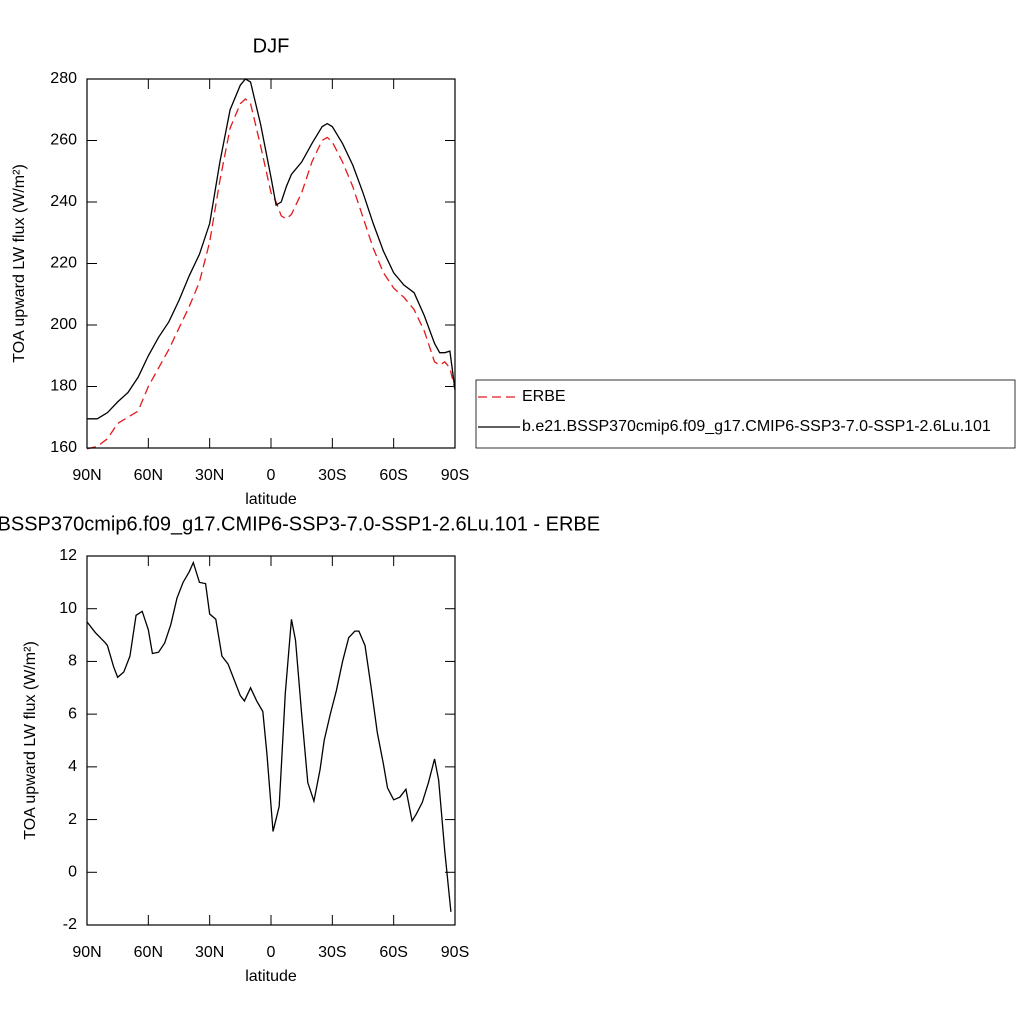 This screenshot has height=1024, width=1024. I want to click on chart-title: DJF, so click(271, 46).